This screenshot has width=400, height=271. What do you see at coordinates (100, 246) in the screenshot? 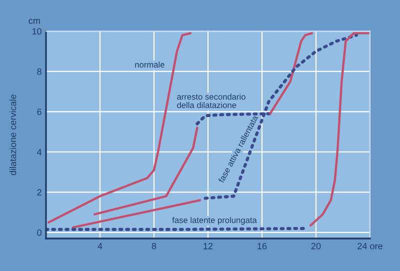
I see `x-tick-label: 4` at bounding box center [100, 246].